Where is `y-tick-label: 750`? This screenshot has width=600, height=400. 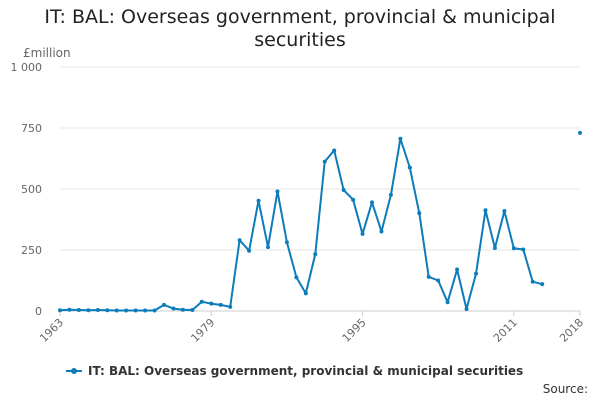 y-tick-label: 750 is located at coordinates (31, 128).